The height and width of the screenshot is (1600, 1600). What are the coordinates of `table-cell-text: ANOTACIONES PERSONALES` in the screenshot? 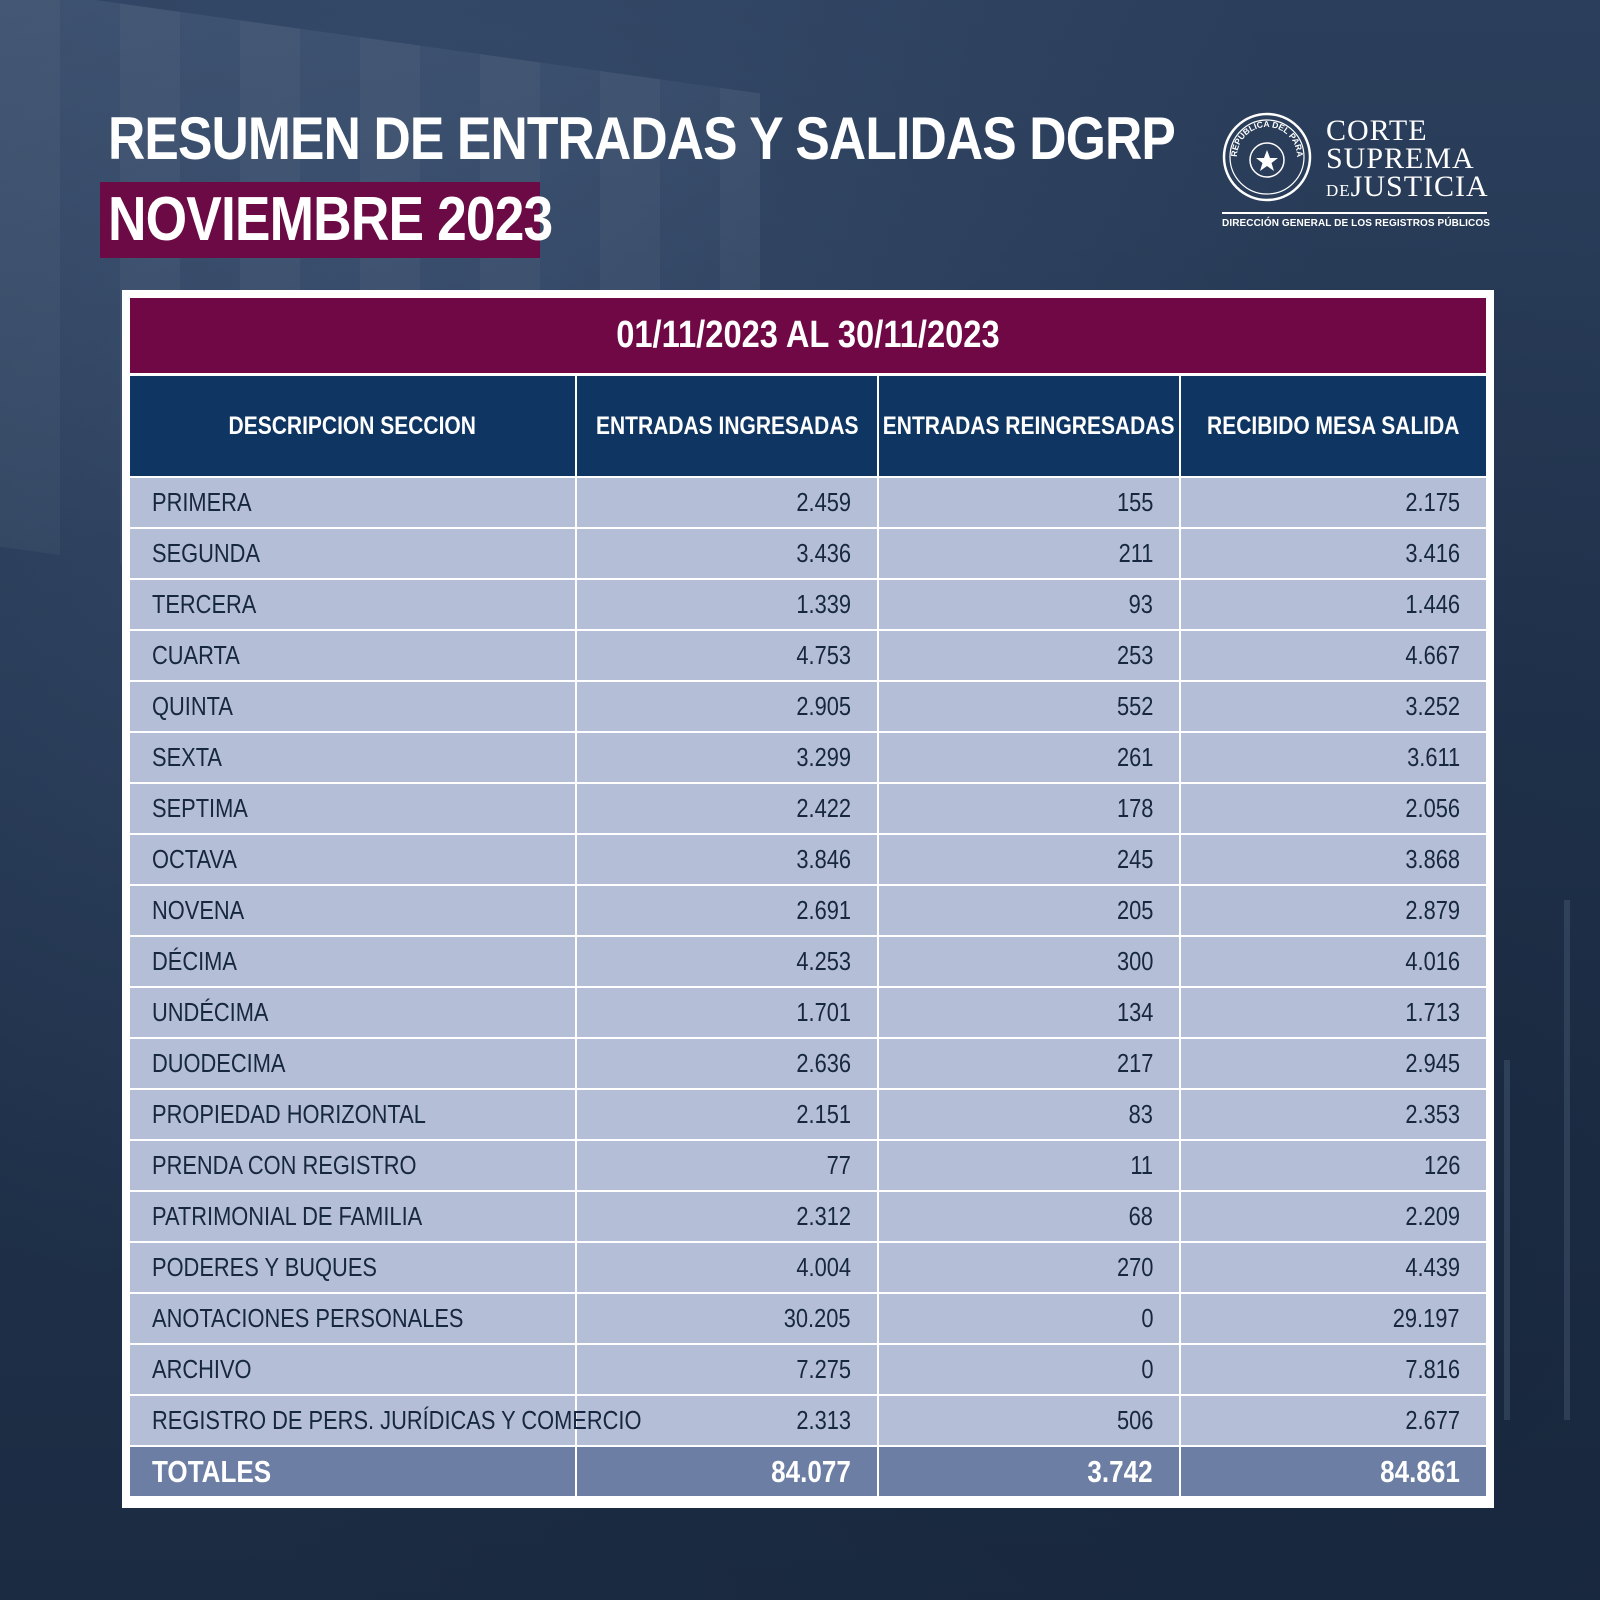 It's located at (308, 1318).